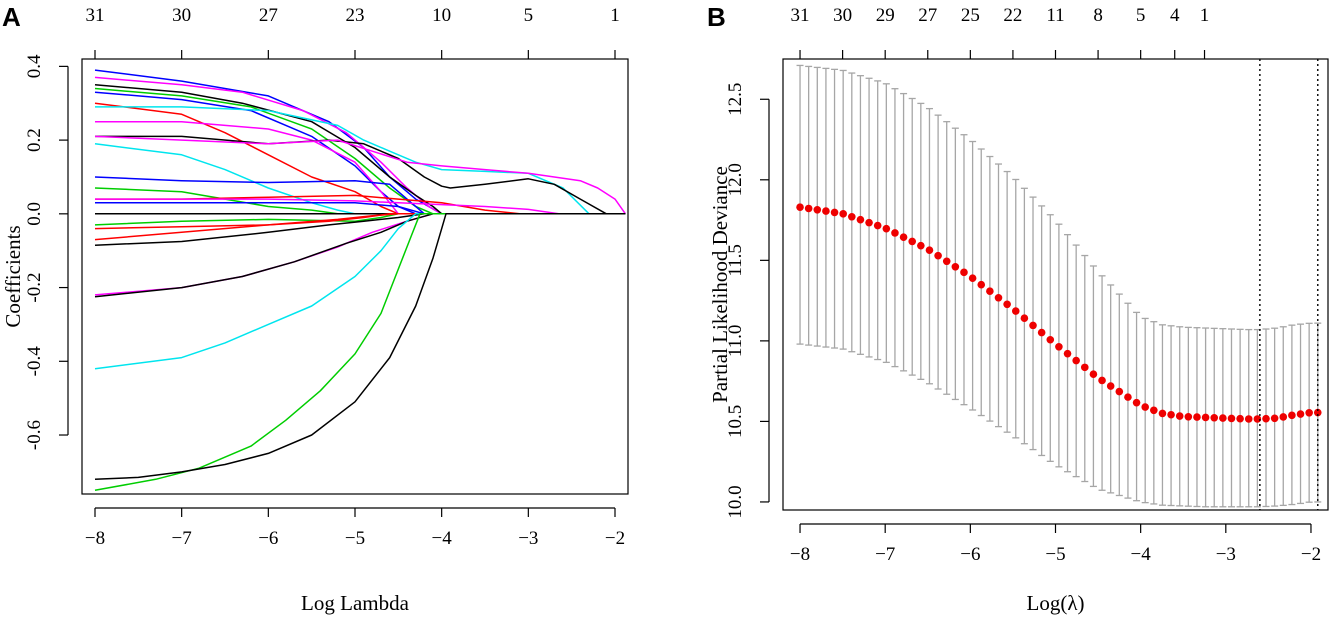 The height and width of the screenshot is (623, 1334). What do you see at coordinates (13, 276) in the screenshot?
I see `y-axis-title: Coefficients` at bounding box center [13, 276].